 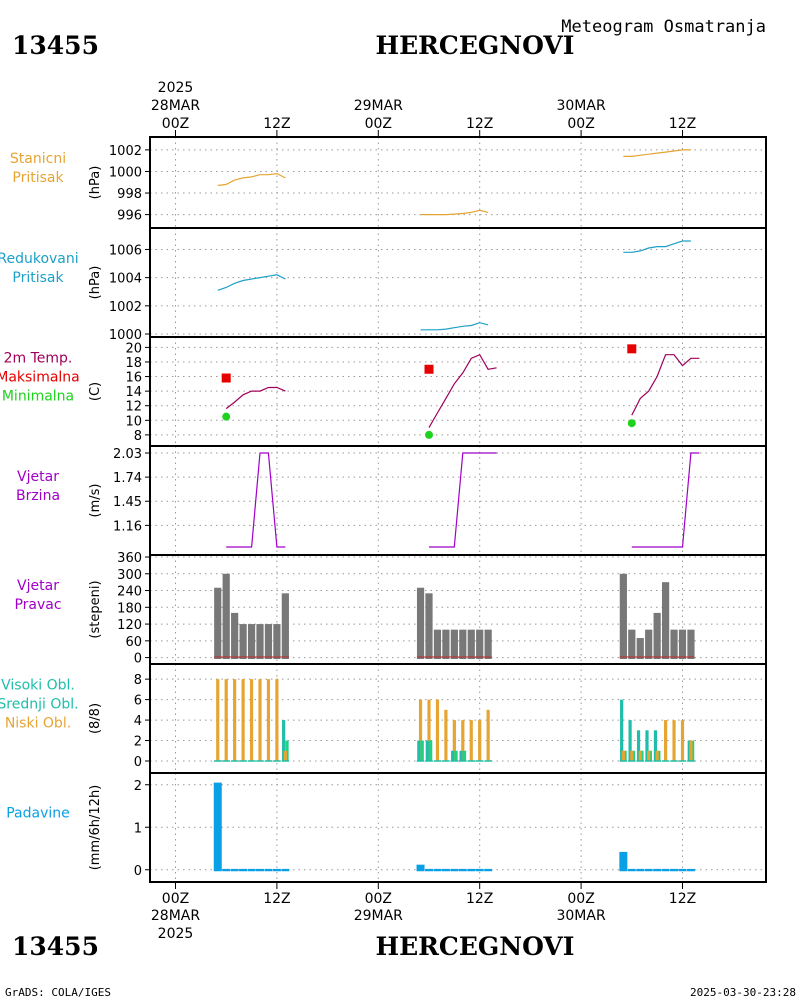 I want to click on y-tick-label: 60, so click(x=133, y=642).